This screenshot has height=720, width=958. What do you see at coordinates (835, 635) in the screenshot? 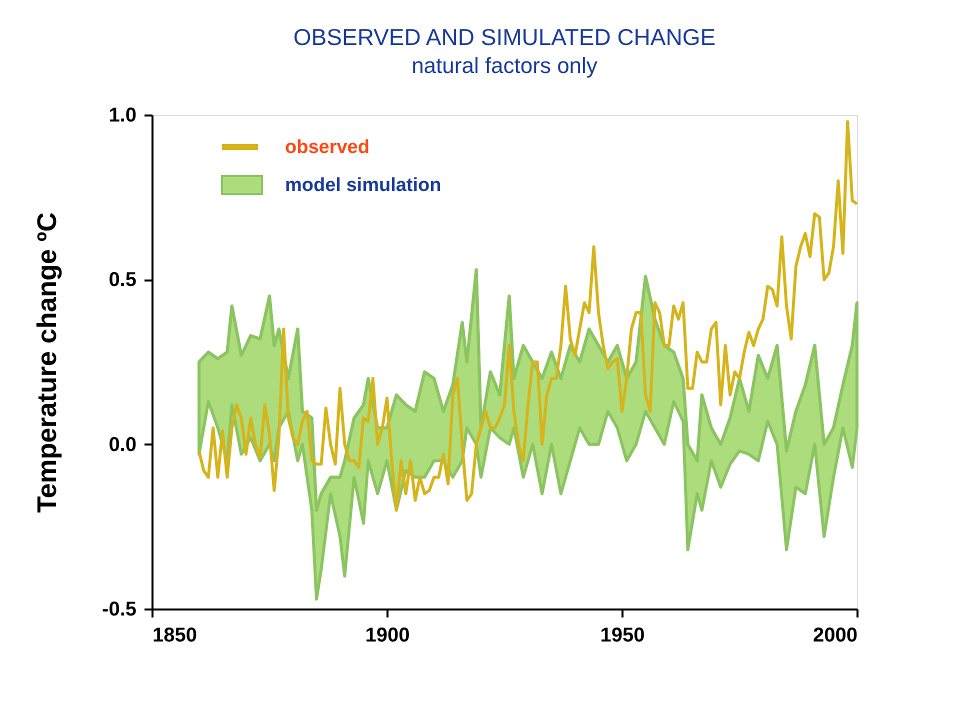
I see `x-tick-label: 2000` at bounding box center [835, 635].